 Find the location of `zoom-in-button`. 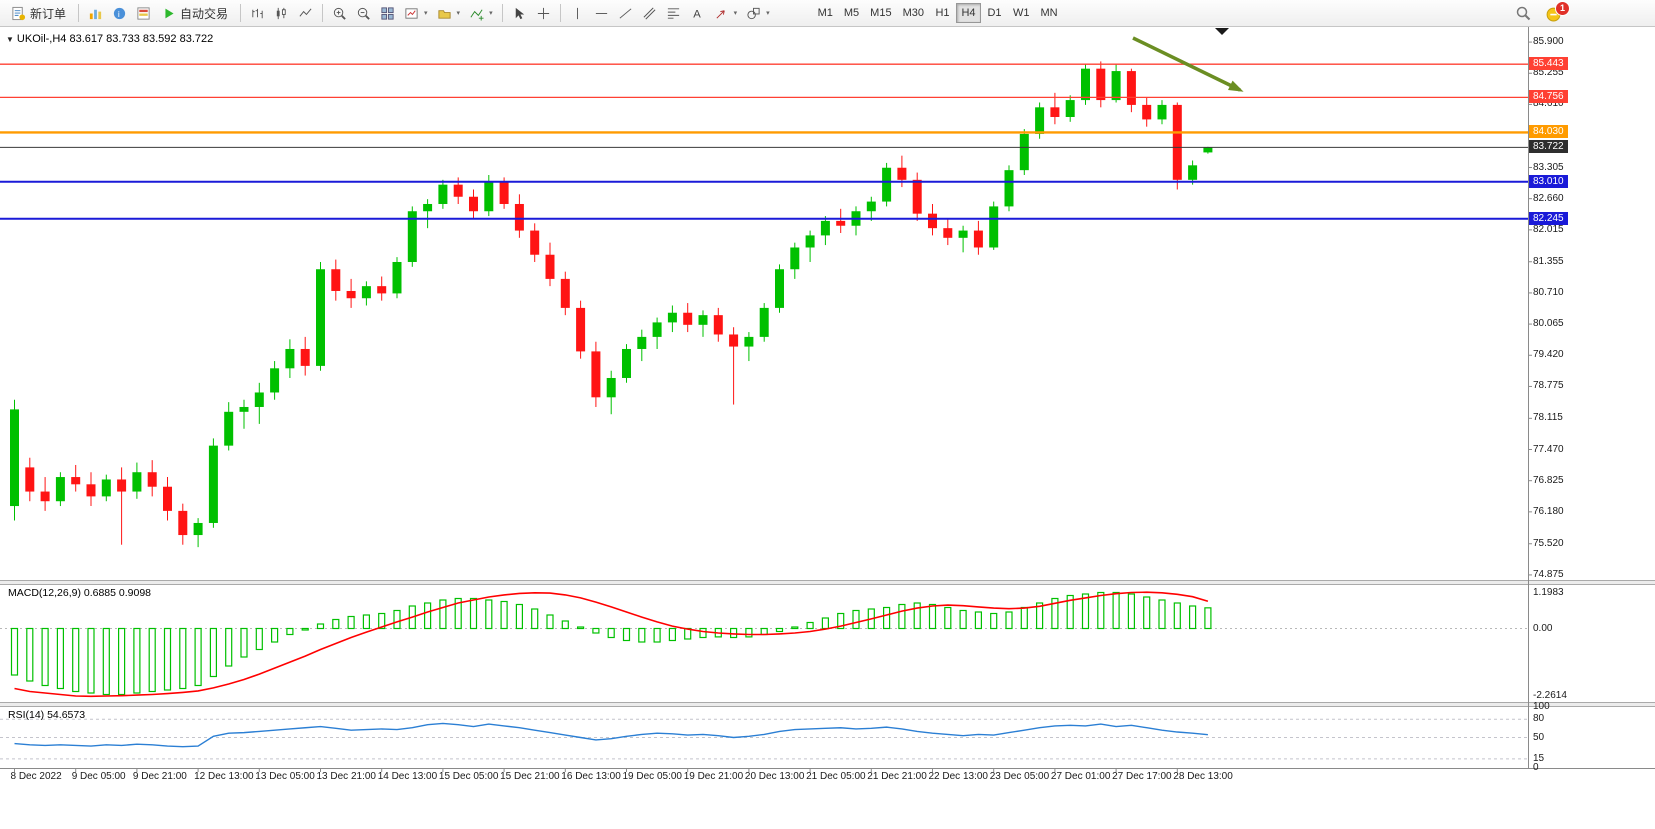

zoom-in-button is located at coordinates (339, 13).